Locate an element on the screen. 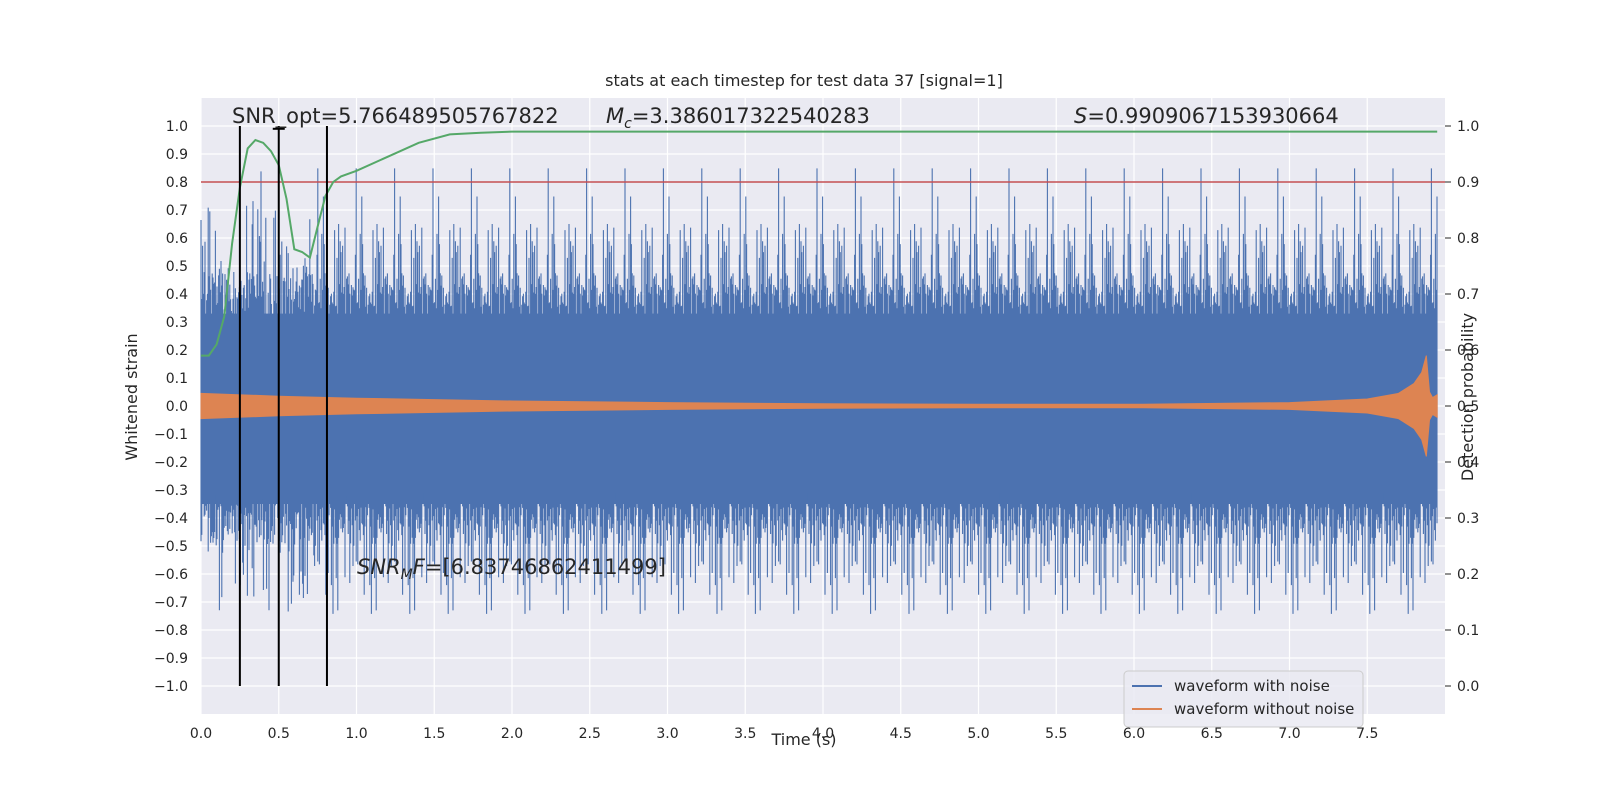  x-tick-label: 2.5 is located at coordinates (590, 734).